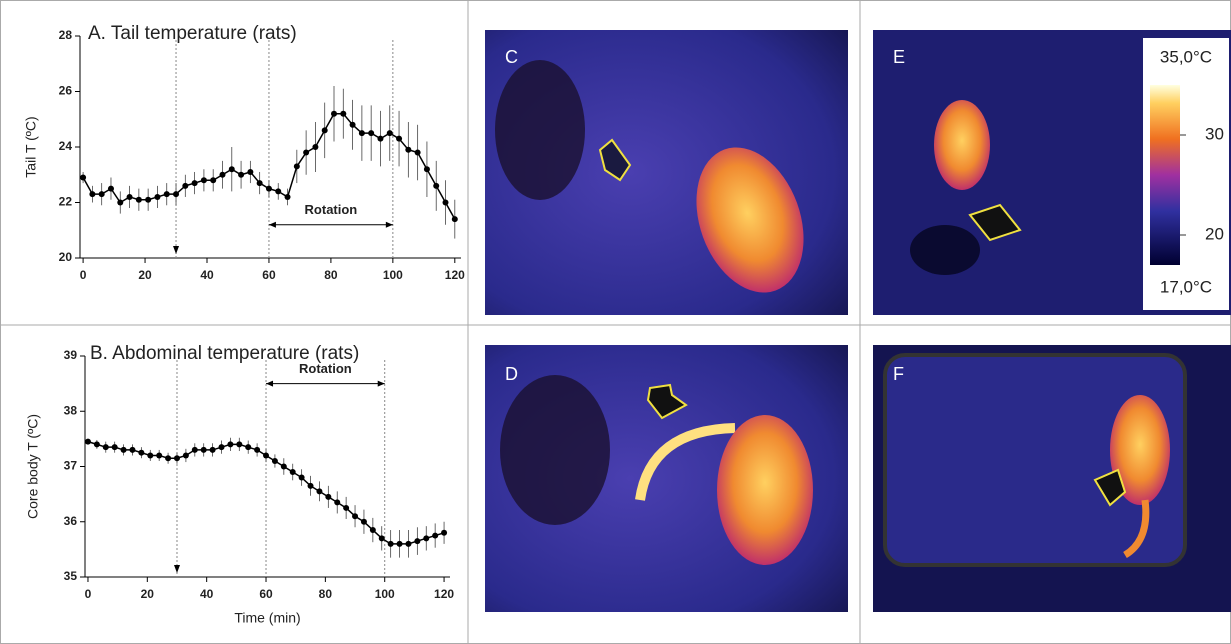 The image size is (1231, 644). Describe the element at coordinates (71, 576) in the screenshot. I see `y-tick-label: 35` at that location.